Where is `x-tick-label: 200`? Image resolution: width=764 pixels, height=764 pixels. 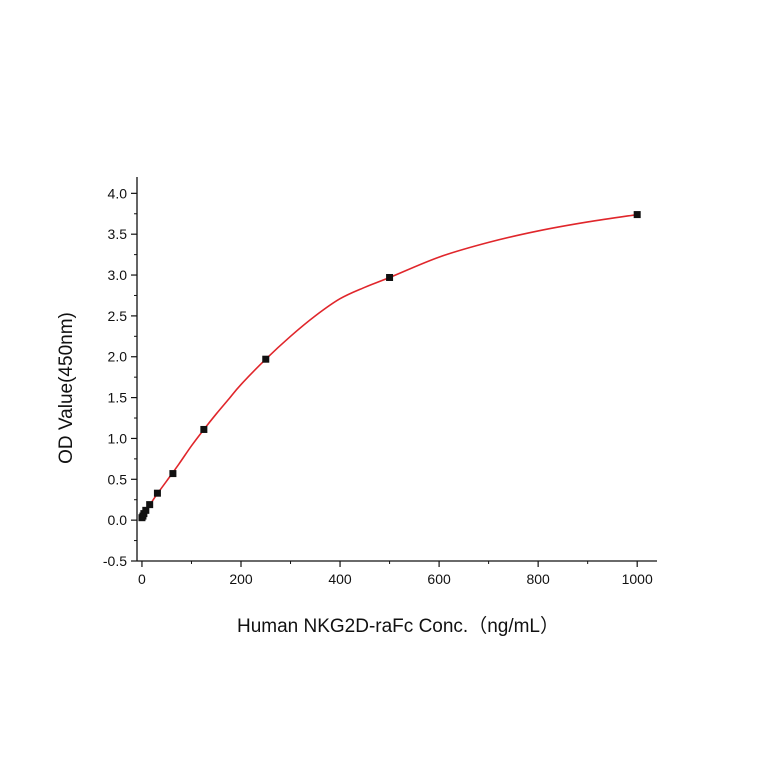
x-tick-label: 200 is located at coordinates (241, 579).